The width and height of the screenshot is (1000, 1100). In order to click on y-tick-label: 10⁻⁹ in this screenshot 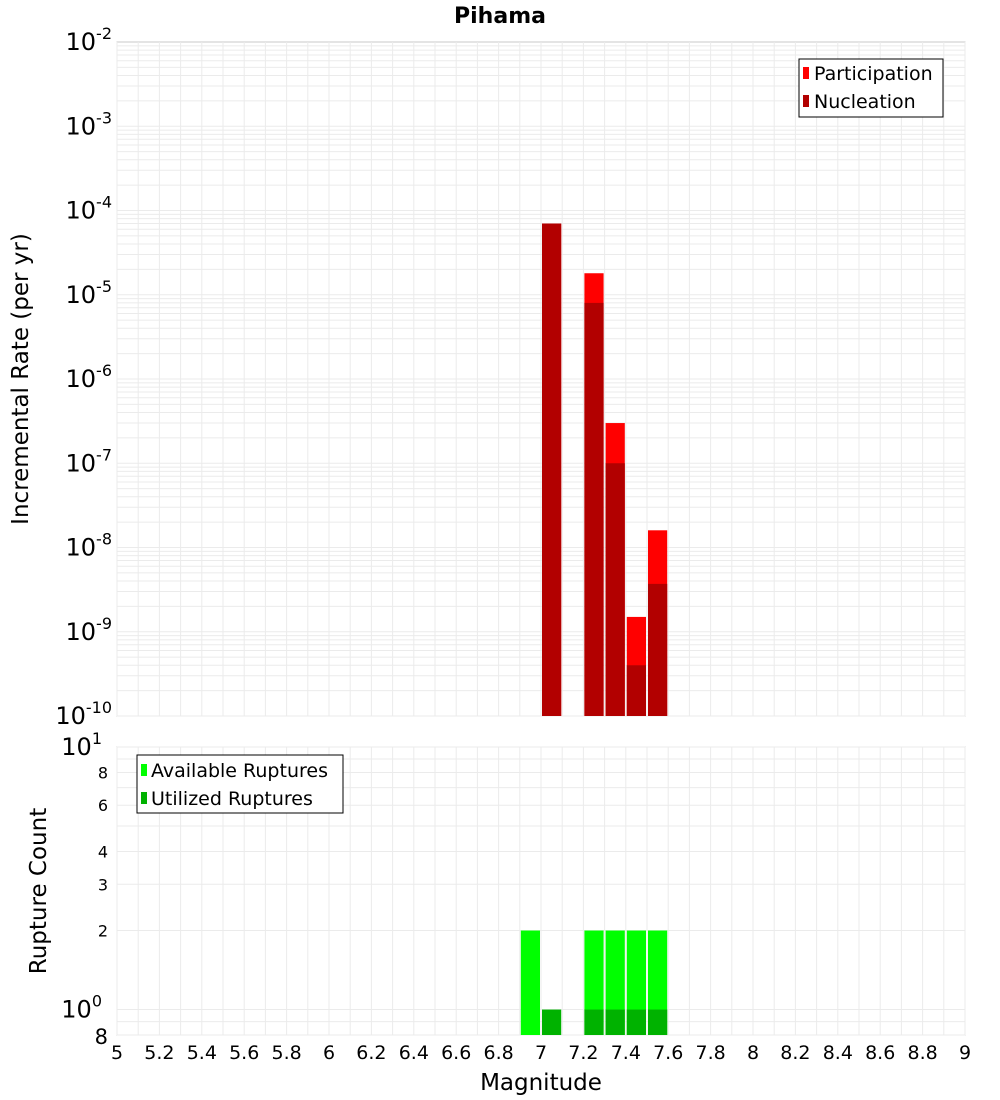, I will do `click(89, 630)`.